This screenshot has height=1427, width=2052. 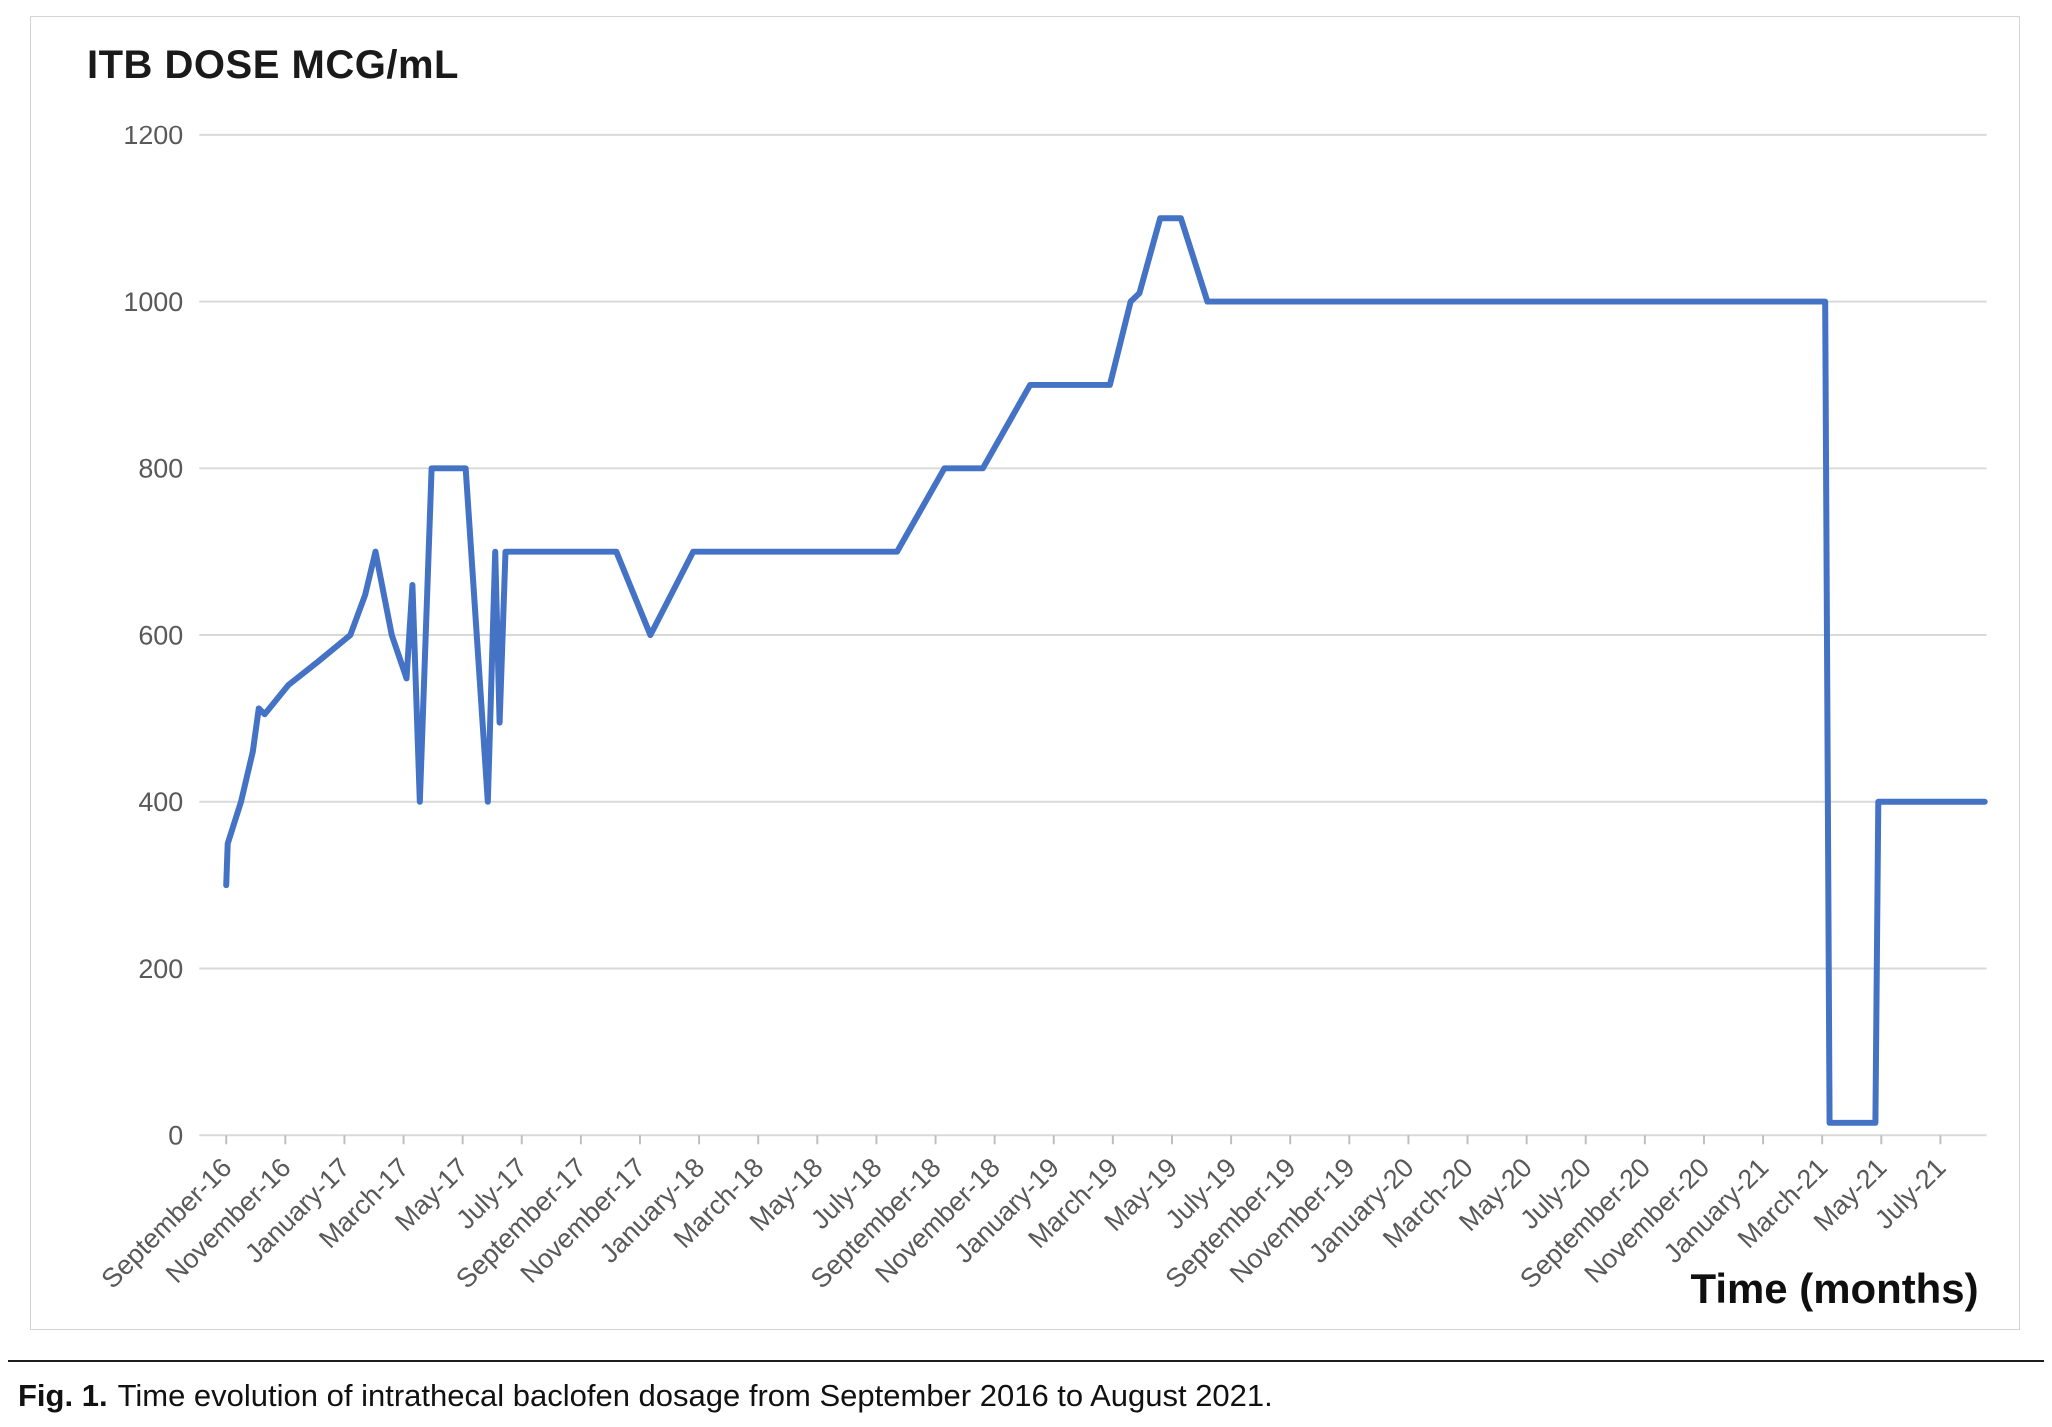 I want to click on chart-title: ITB DOSE MCG/mL, so click(x=273, y=65).